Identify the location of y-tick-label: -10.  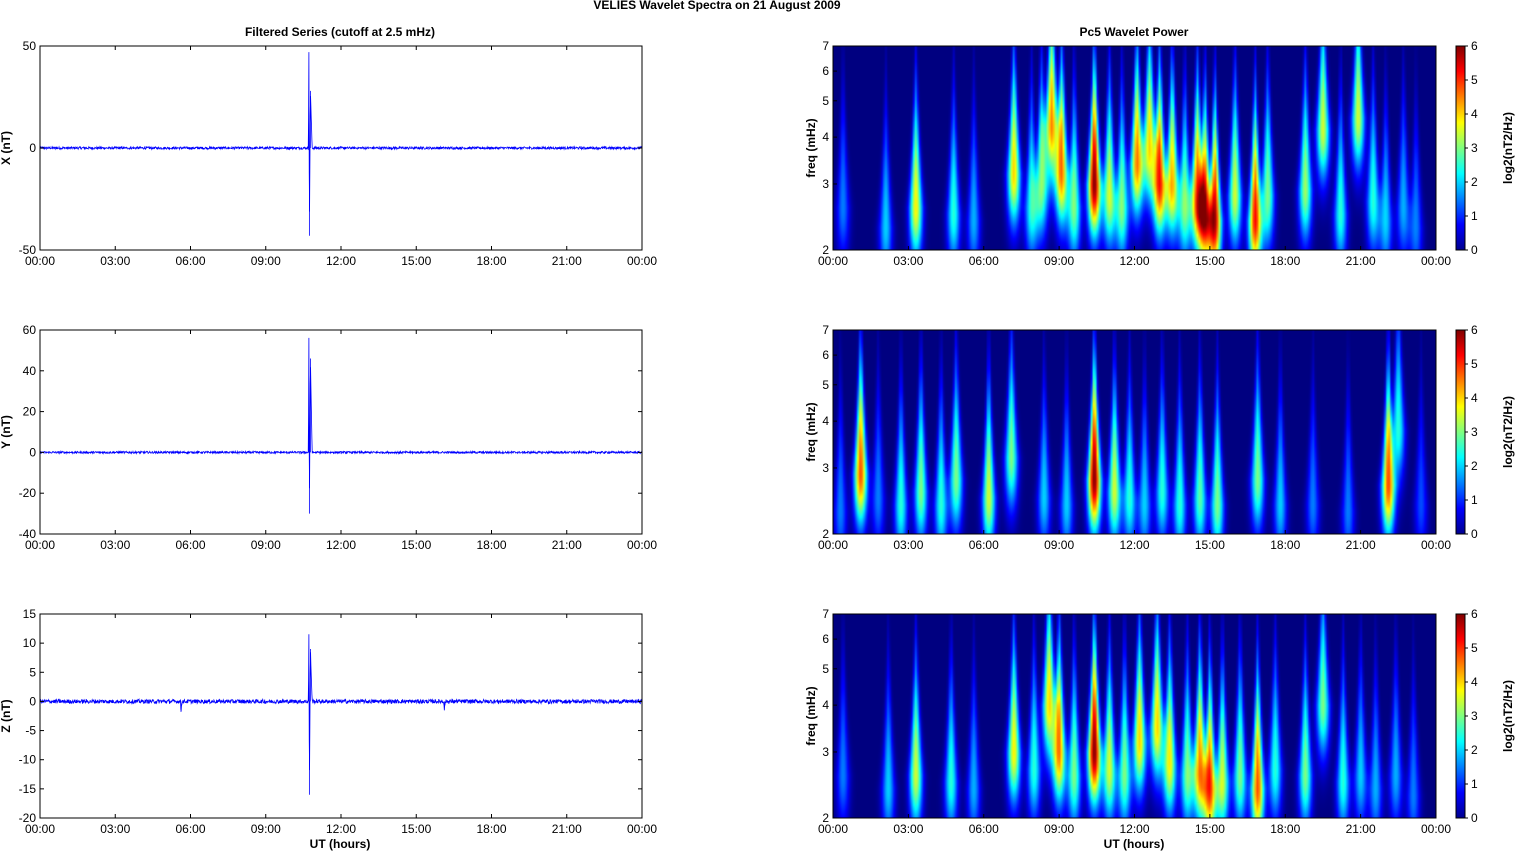
(28, 760).